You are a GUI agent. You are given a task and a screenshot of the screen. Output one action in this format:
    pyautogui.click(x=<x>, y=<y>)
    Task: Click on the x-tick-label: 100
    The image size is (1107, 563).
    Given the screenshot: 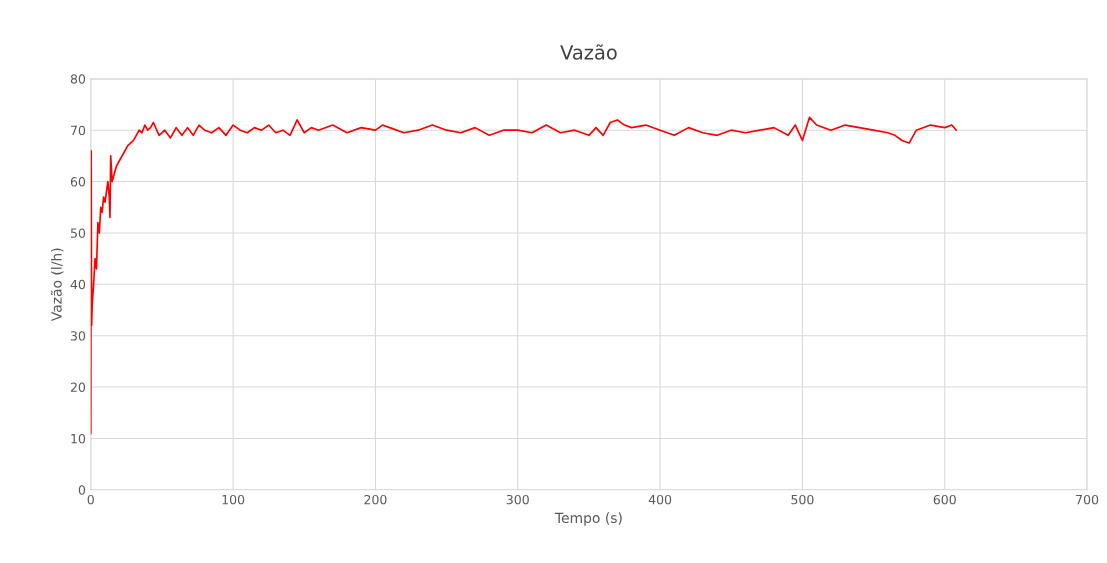 What is the action you would take?
    pyautogui.click(x=233, y=499)
    